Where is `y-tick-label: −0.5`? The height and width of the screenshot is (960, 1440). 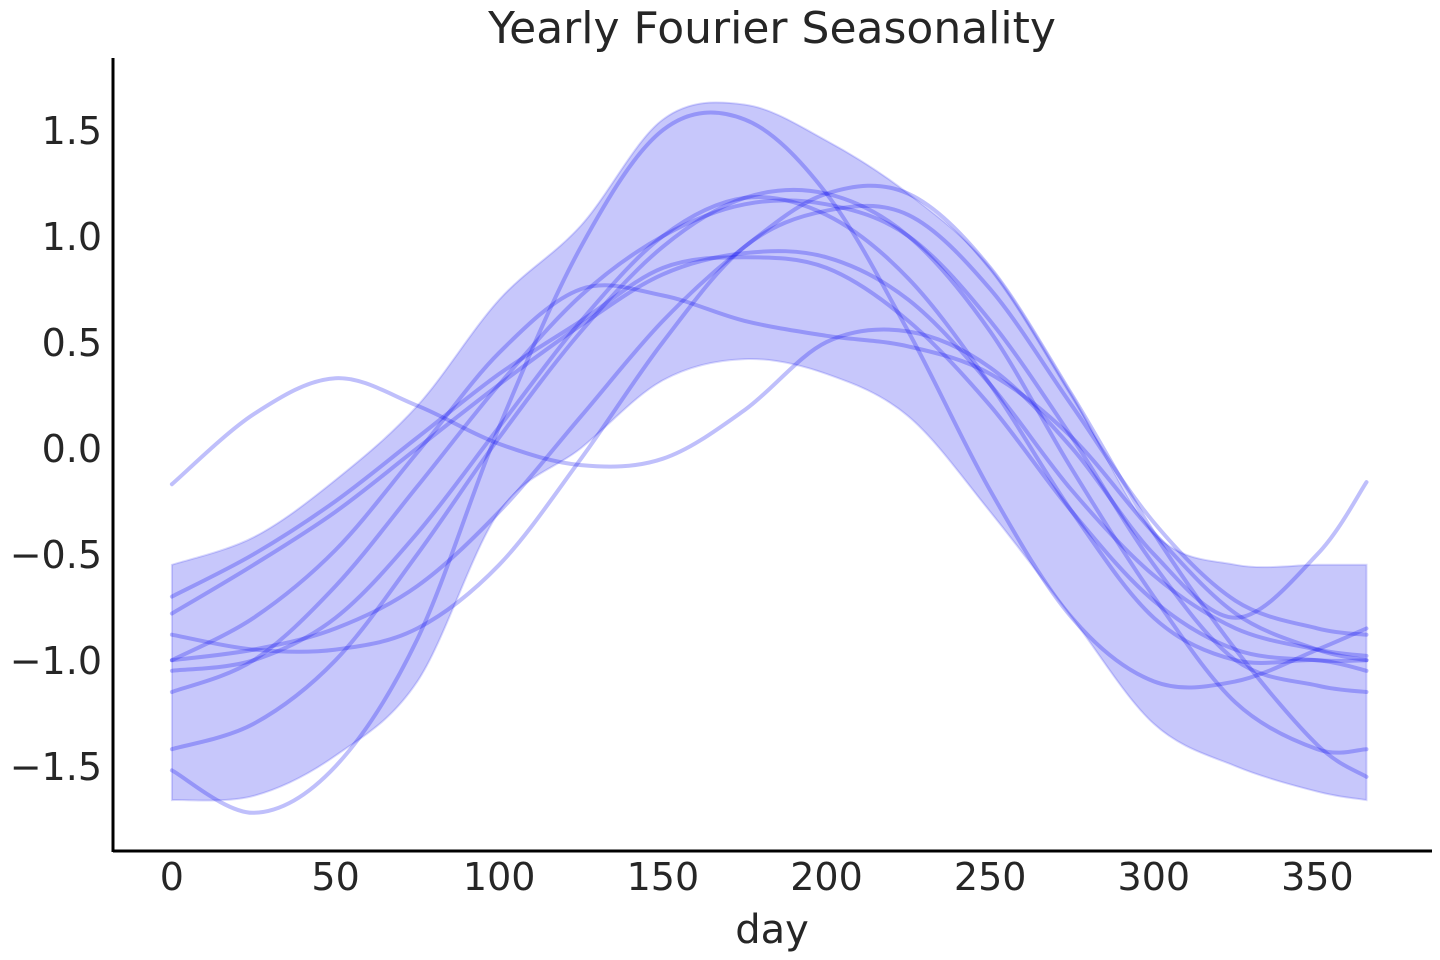
y-tick-label: −0.5 is located at coordinates (56, 555).